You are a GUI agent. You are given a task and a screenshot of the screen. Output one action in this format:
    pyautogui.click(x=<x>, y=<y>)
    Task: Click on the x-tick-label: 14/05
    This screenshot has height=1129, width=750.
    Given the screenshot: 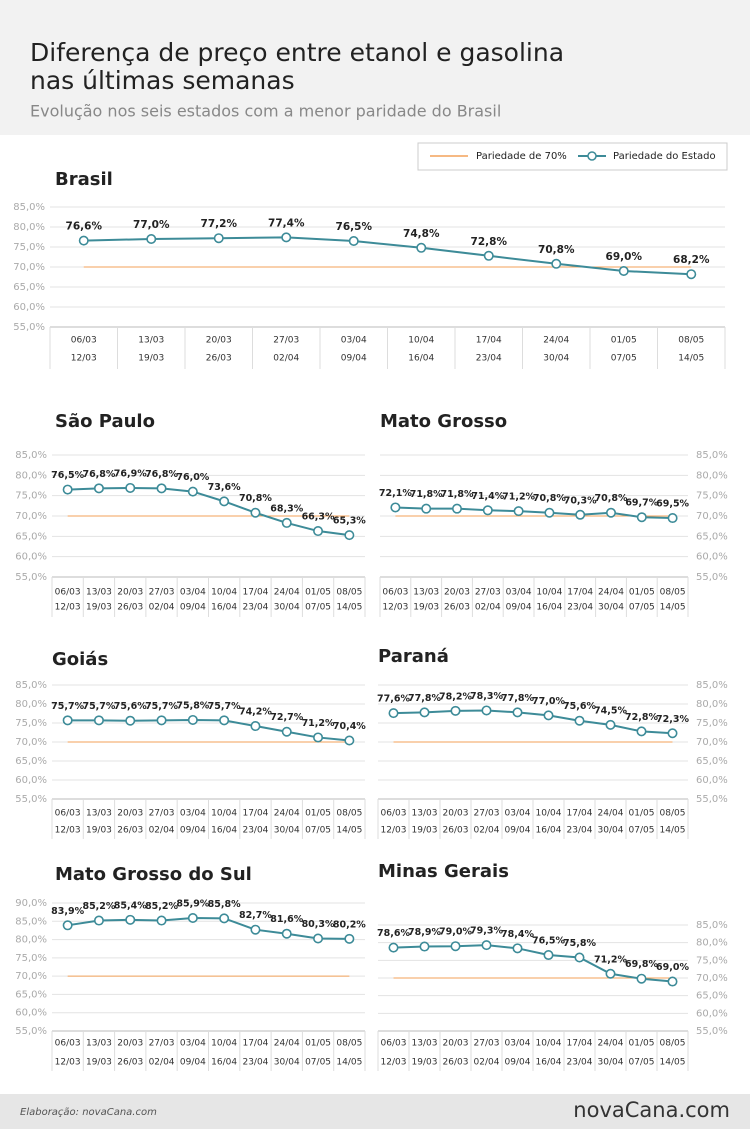 What is the action you would take?
    pyautogui.click(x=349, y=1063)
    